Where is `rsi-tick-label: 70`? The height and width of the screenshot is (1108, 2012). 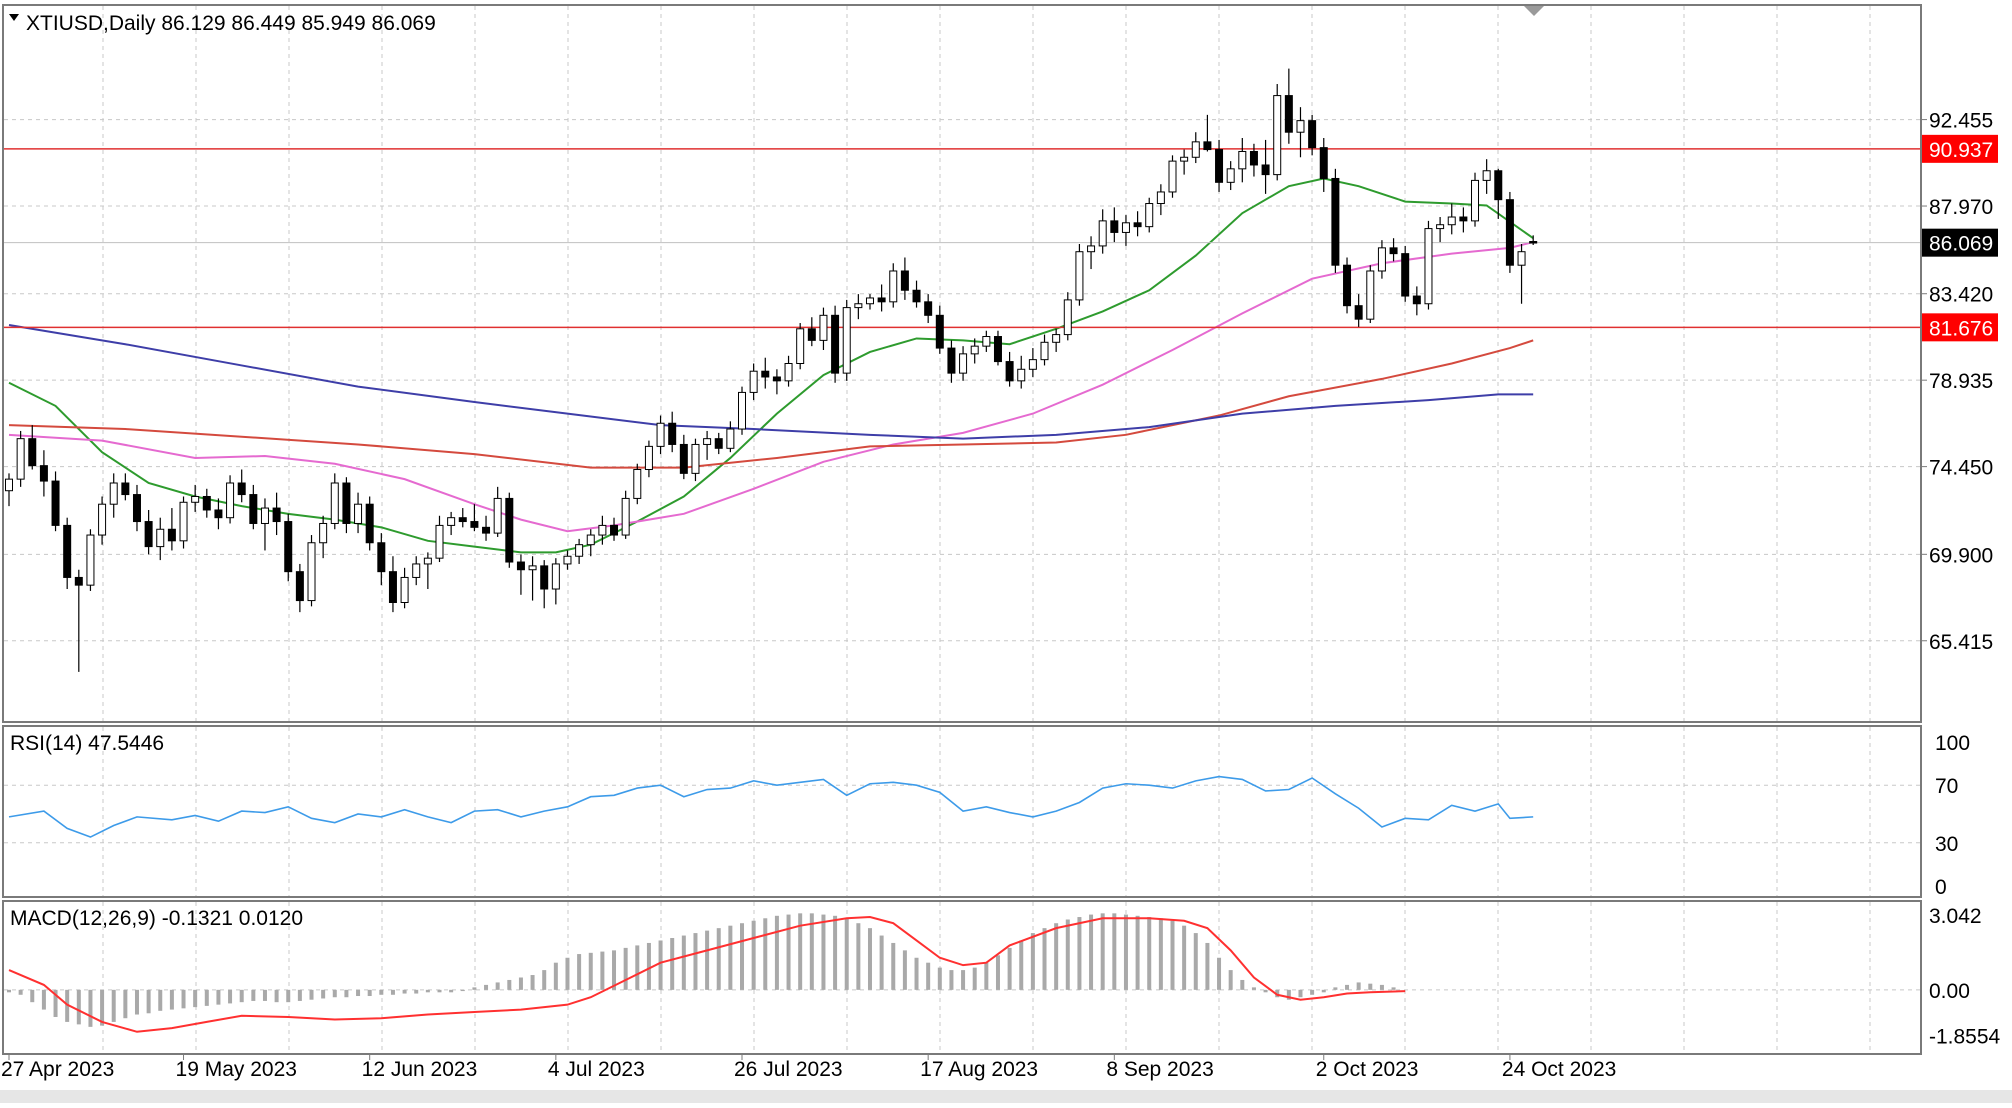 rsi-tick-label: 70 is located at coordinates (1946, 786).